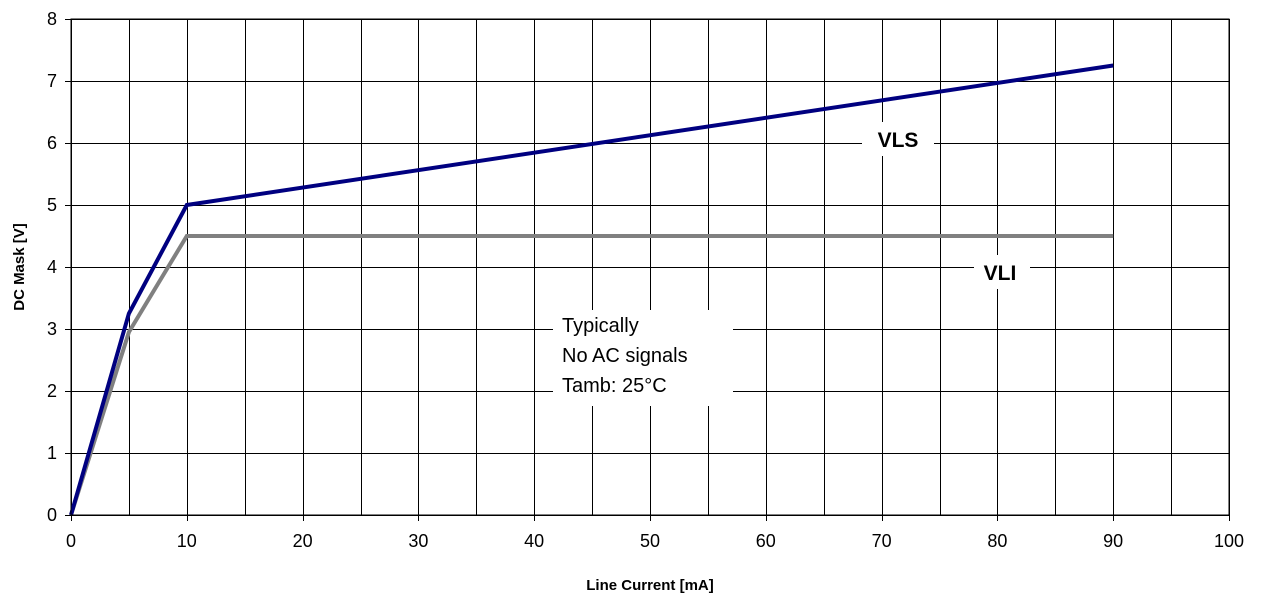 The width and height of the screenshot is (1266, 602). What do you see at coordinates (19, 267) in the screenshot?
I see `y-axis-title: DC Mask [V]` at bounding box center [19, 267].